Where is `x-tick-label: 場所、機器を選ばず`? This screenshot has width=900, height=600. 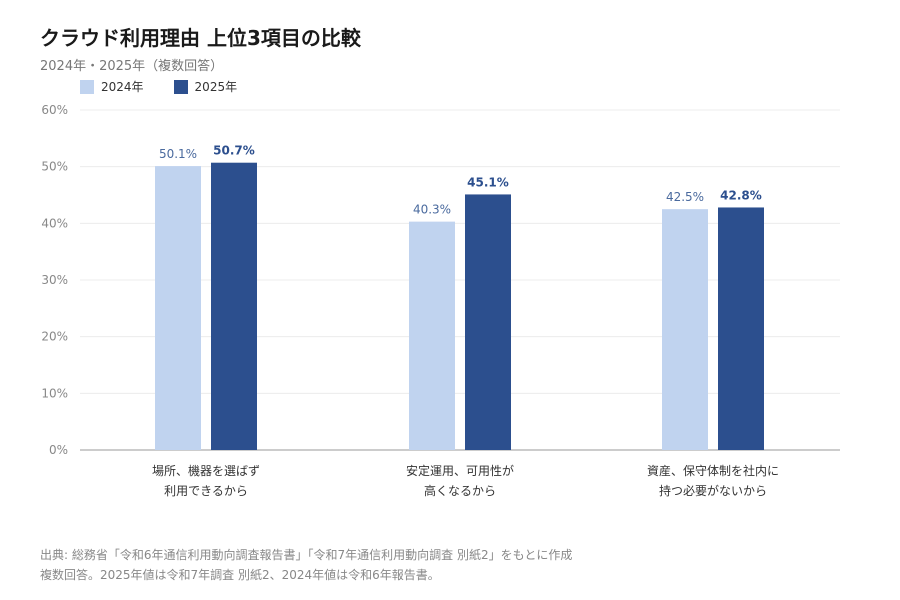
x-tick-label: 場所、機器を選ばず is located at coordinates (206, 470).